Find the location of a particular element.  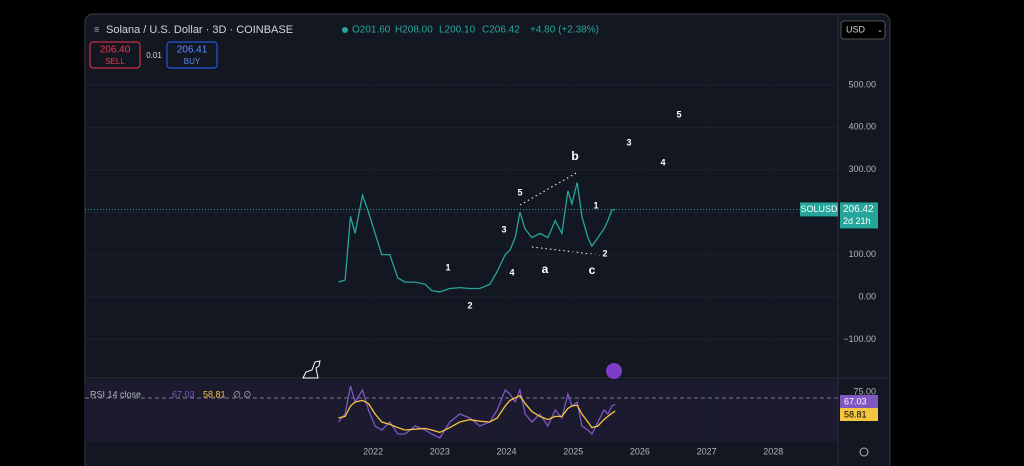

price-tag is located at coordinates (859, 215).